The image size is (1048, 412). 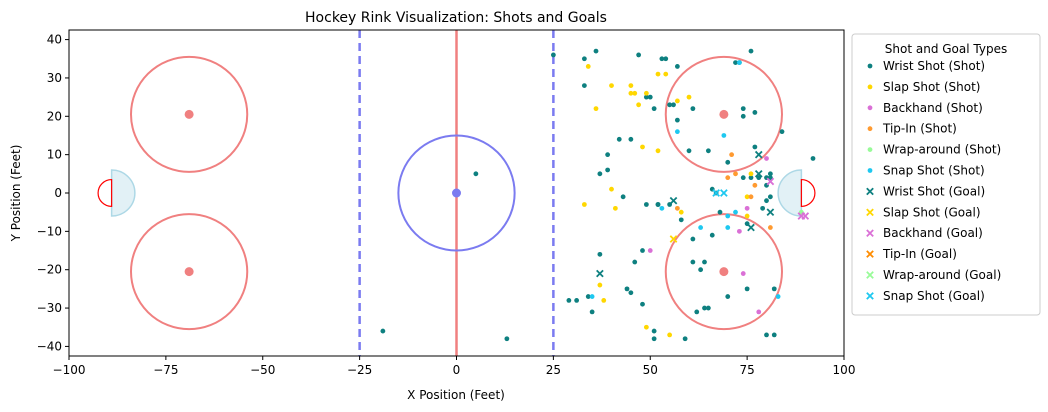 What do you see at coordinates (844, 370) in the screenshot?
I see `x-tick-label: 100` at bounding box center [844, 370].